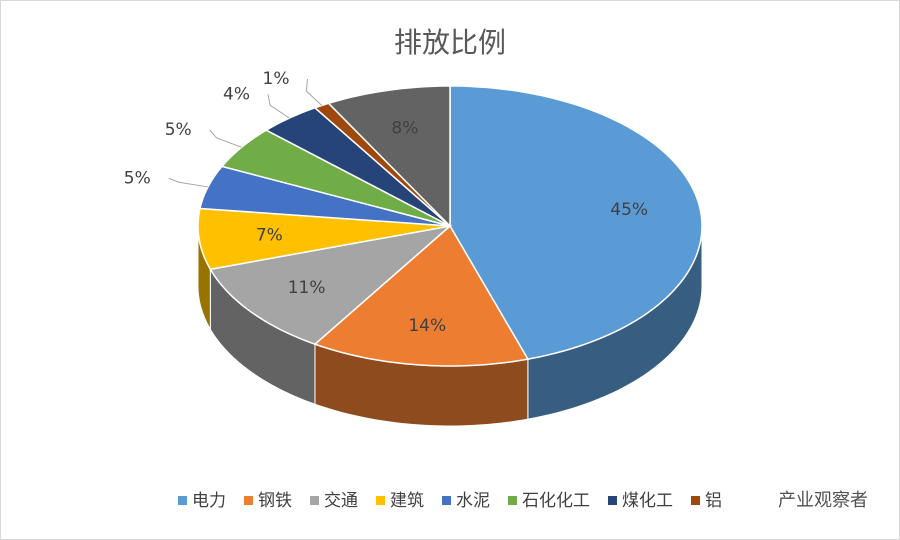  What do you see at coordinates (556, 501) in the screenshot?
I see `legend-label: 石化化工` at bounding box center [556, 501].